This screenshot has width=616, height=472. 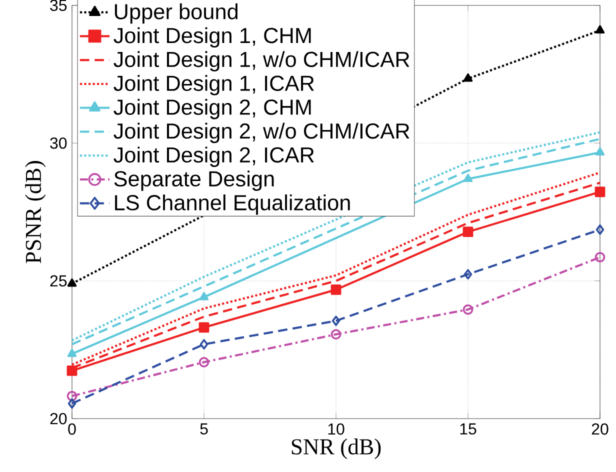 I want to click on y-axis-title: PSNR (dB), so click(x=35, y=212).